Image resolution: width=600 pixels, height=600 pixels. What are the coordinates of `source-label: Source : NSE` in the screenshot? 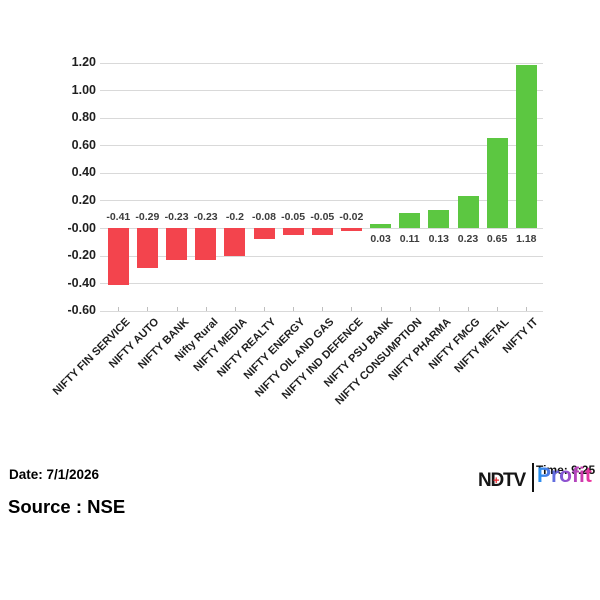 It's located at (67, 506).